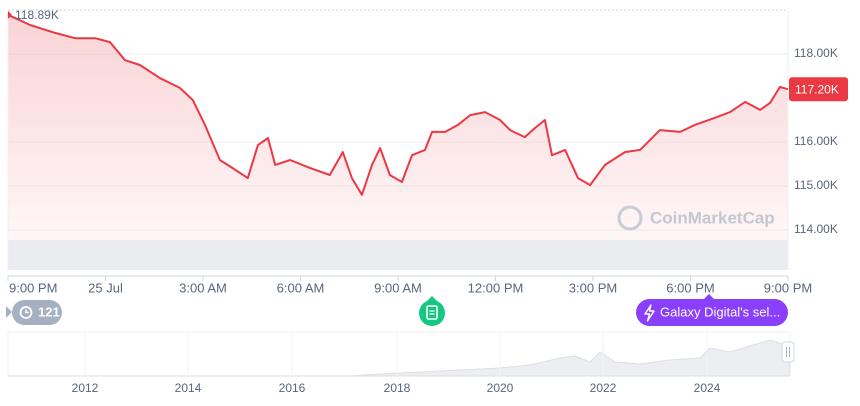  Describe the element at coordinates (398, 255) in the screenshot. I see `volume-strip` at that location.